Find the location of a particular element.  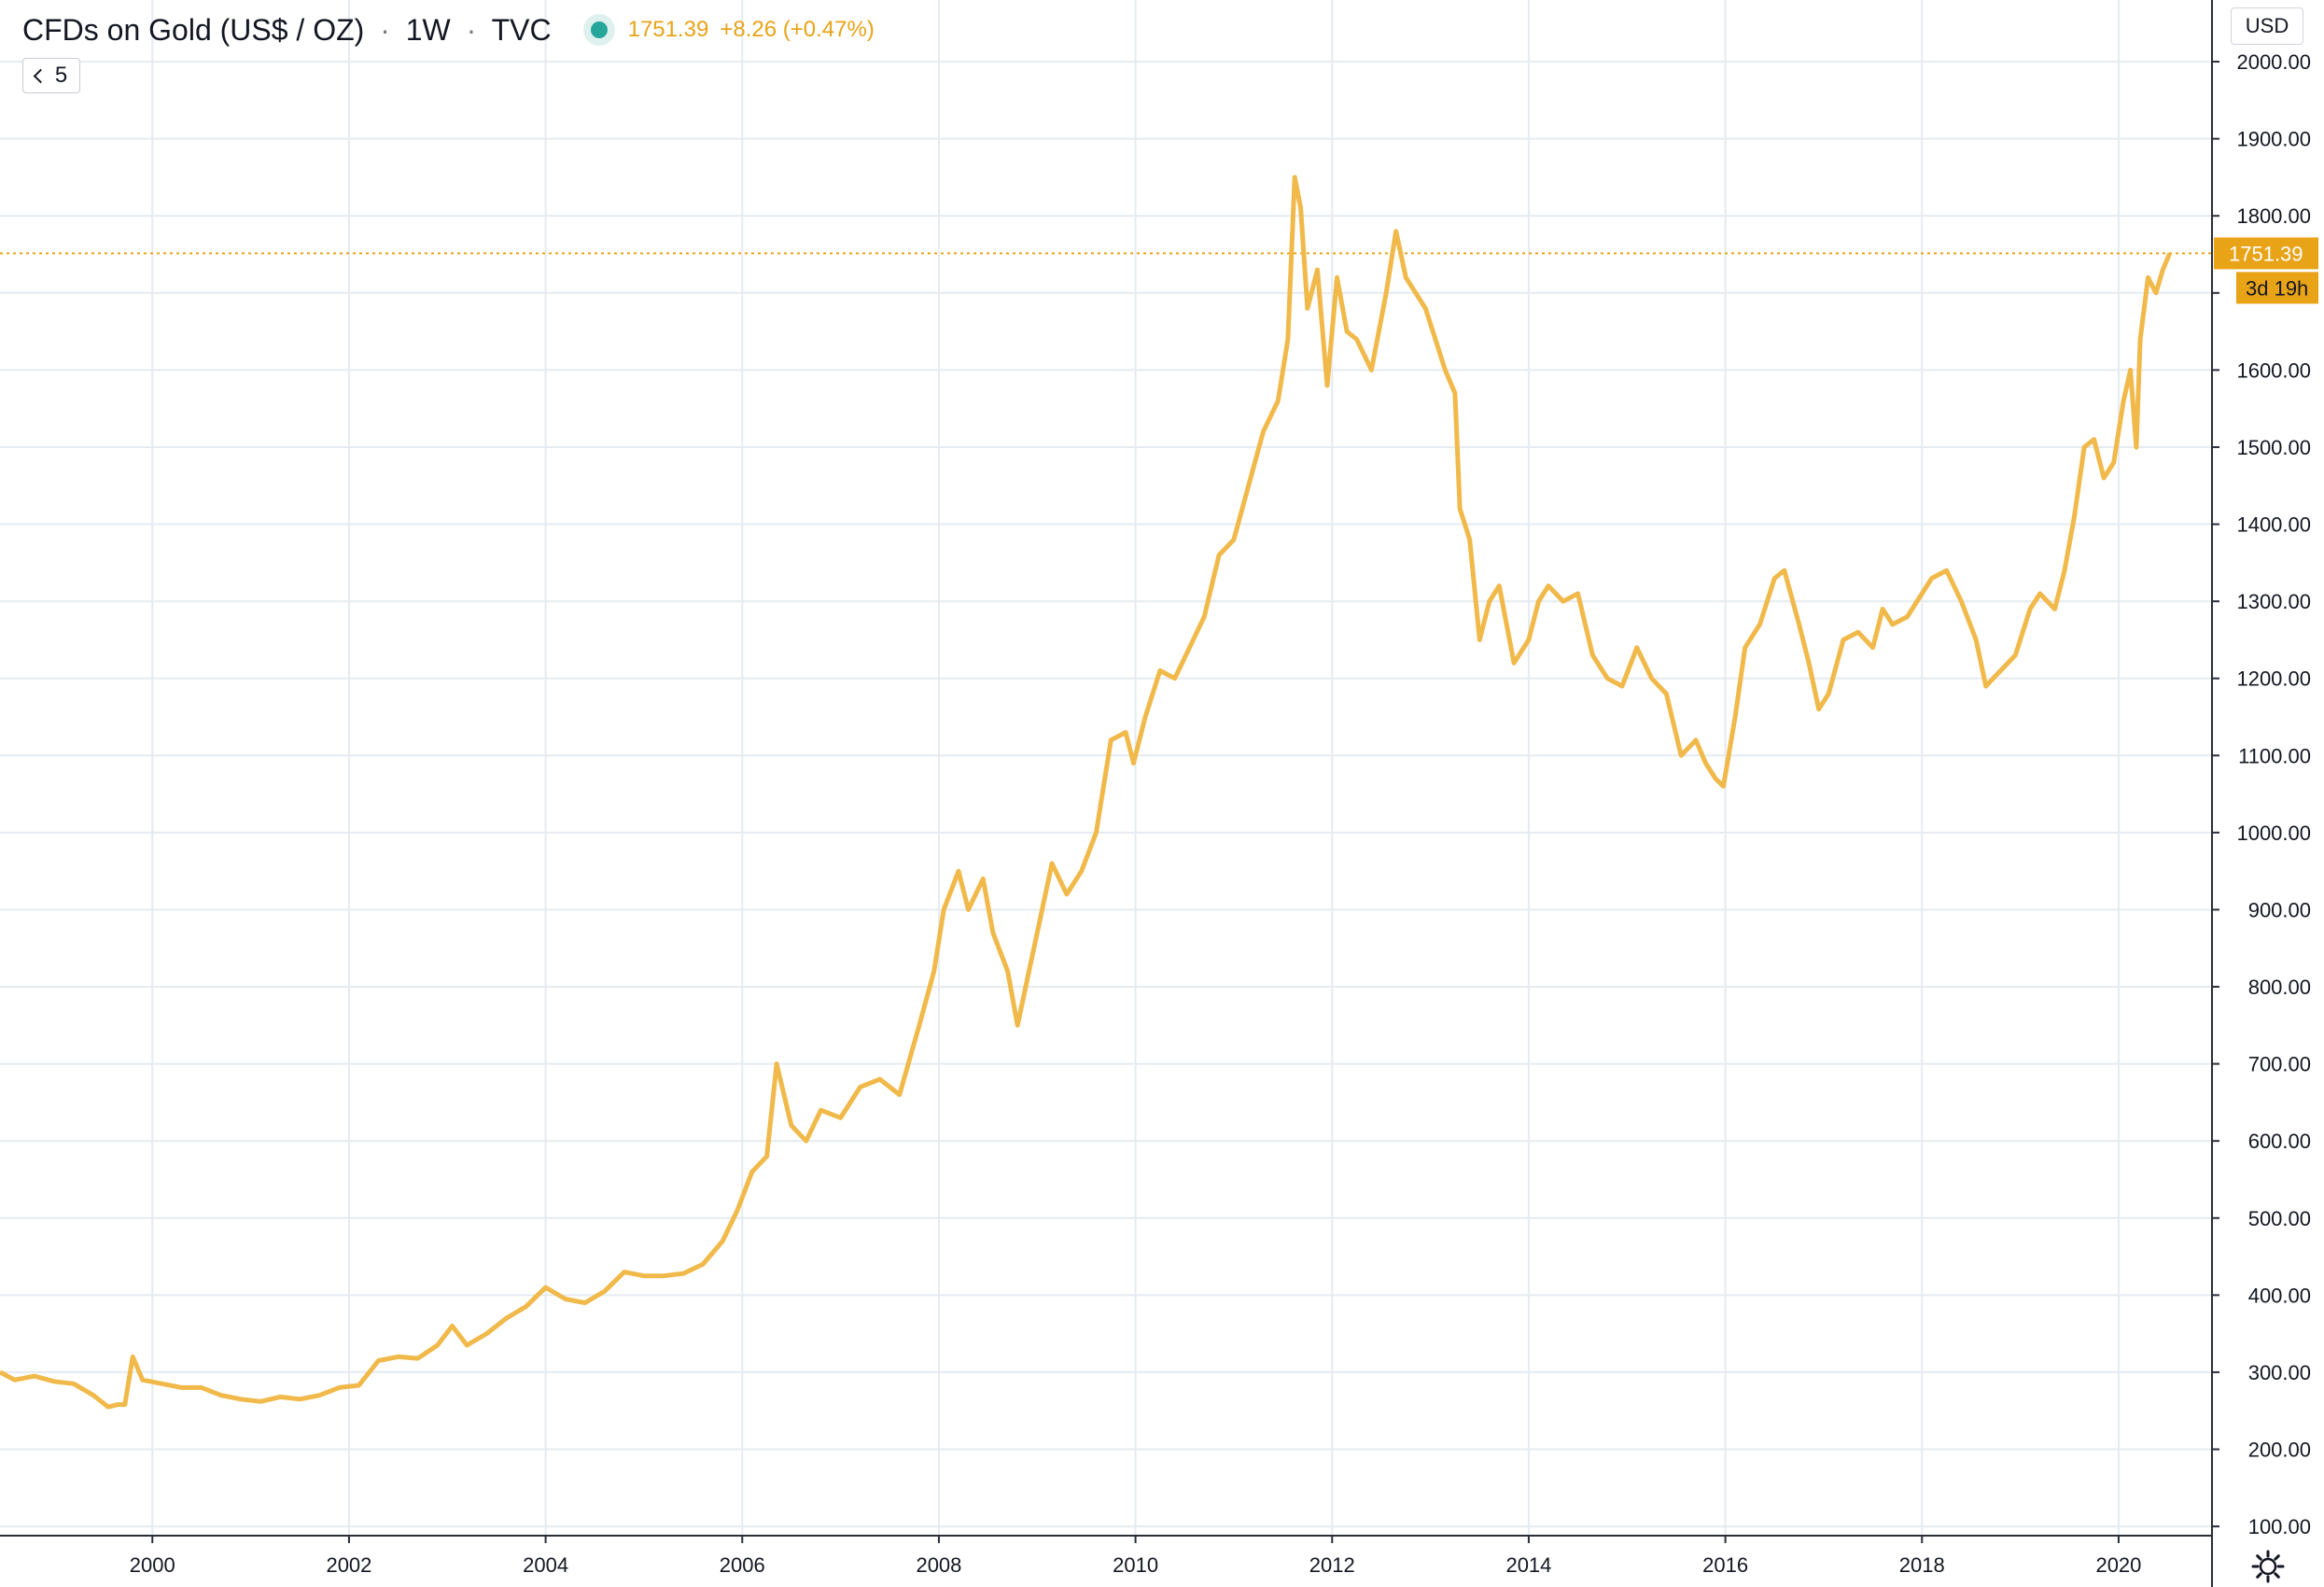

indicators-count: 5 is located at coordinates (61, 75).